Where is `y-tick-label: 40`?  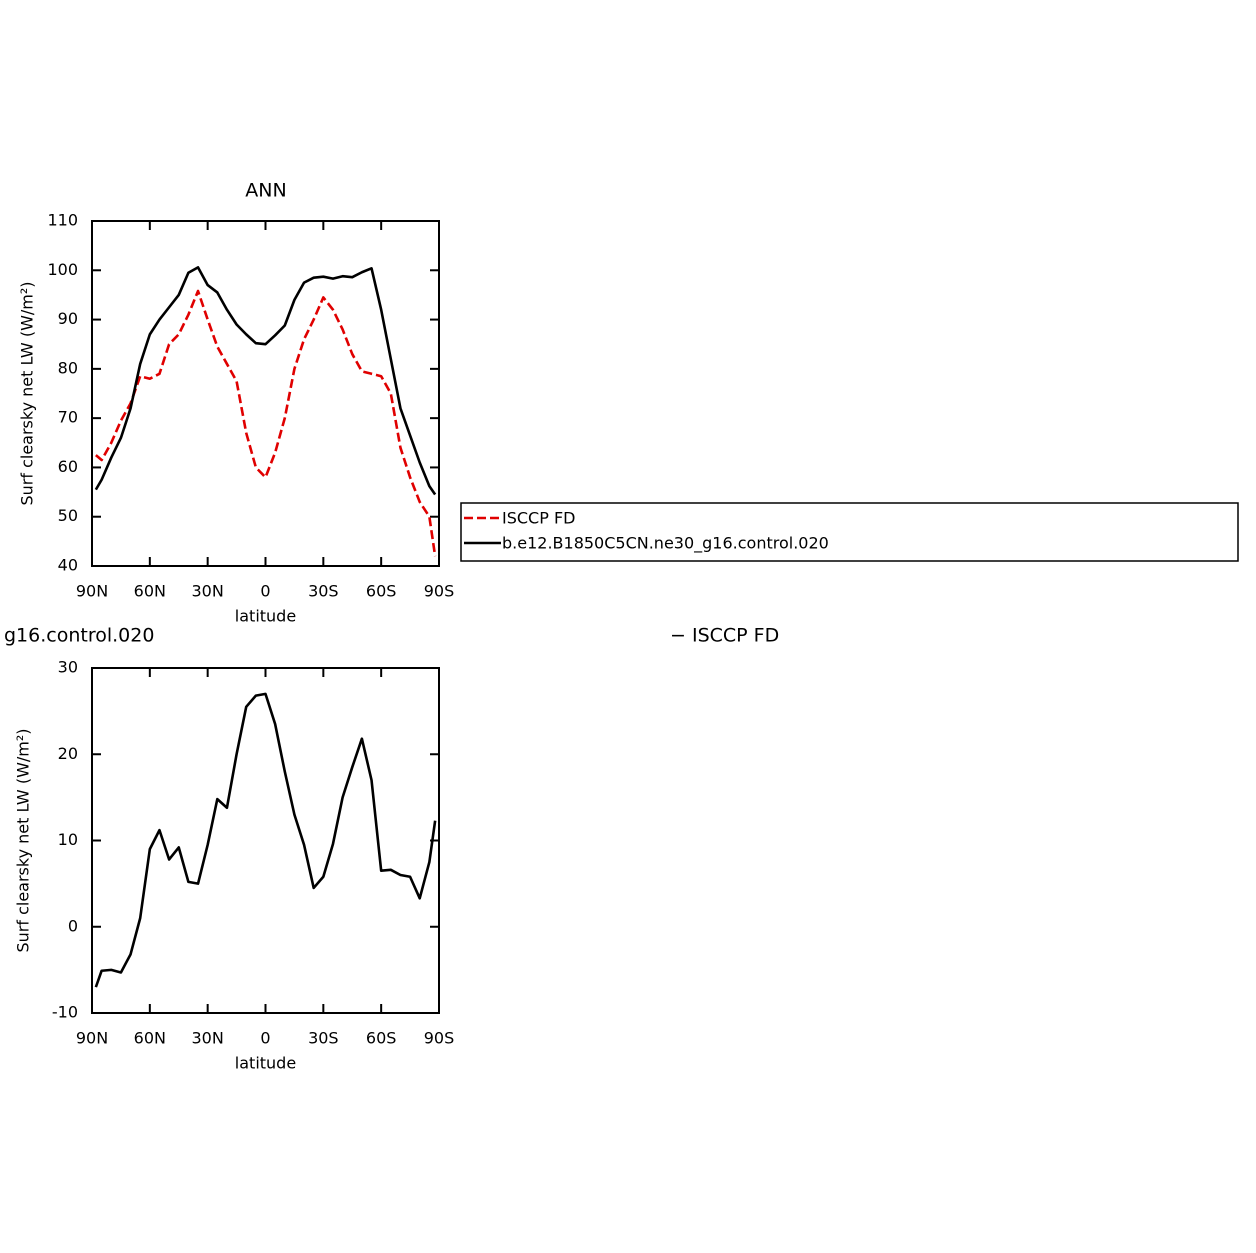
y-tick-label: 40 is located at coordinates (68, 565).